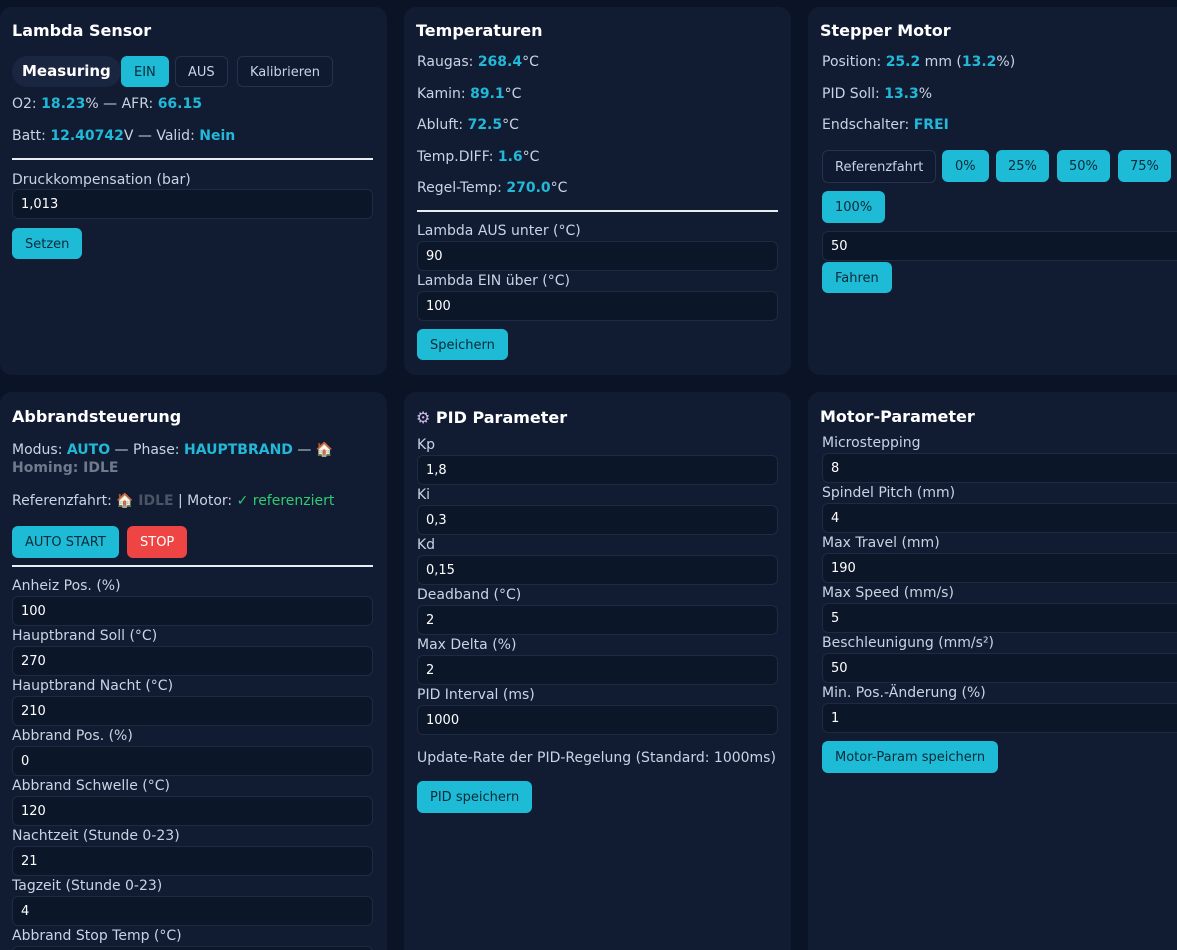 This screenshot has width=1177, height=950. What do you see at coordinates (72, 736) in the screenshot?
I see `field-label: Abbrand Pos. (%)` at bounding box center [72, 736].